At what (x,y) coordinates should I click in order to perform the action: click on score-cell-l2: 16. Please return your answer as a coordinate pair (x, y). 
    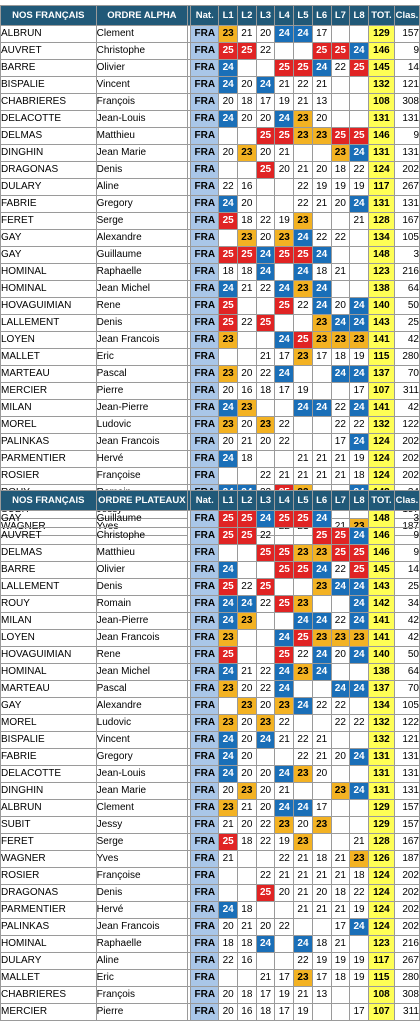
    Looking at the image, I should click on (247, 1012).